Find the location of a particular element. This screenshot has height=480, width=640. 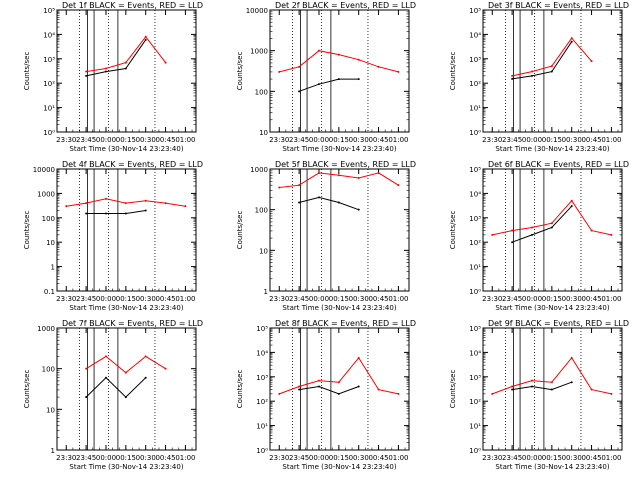

series-line-lld is located at coordinates (552, 375).